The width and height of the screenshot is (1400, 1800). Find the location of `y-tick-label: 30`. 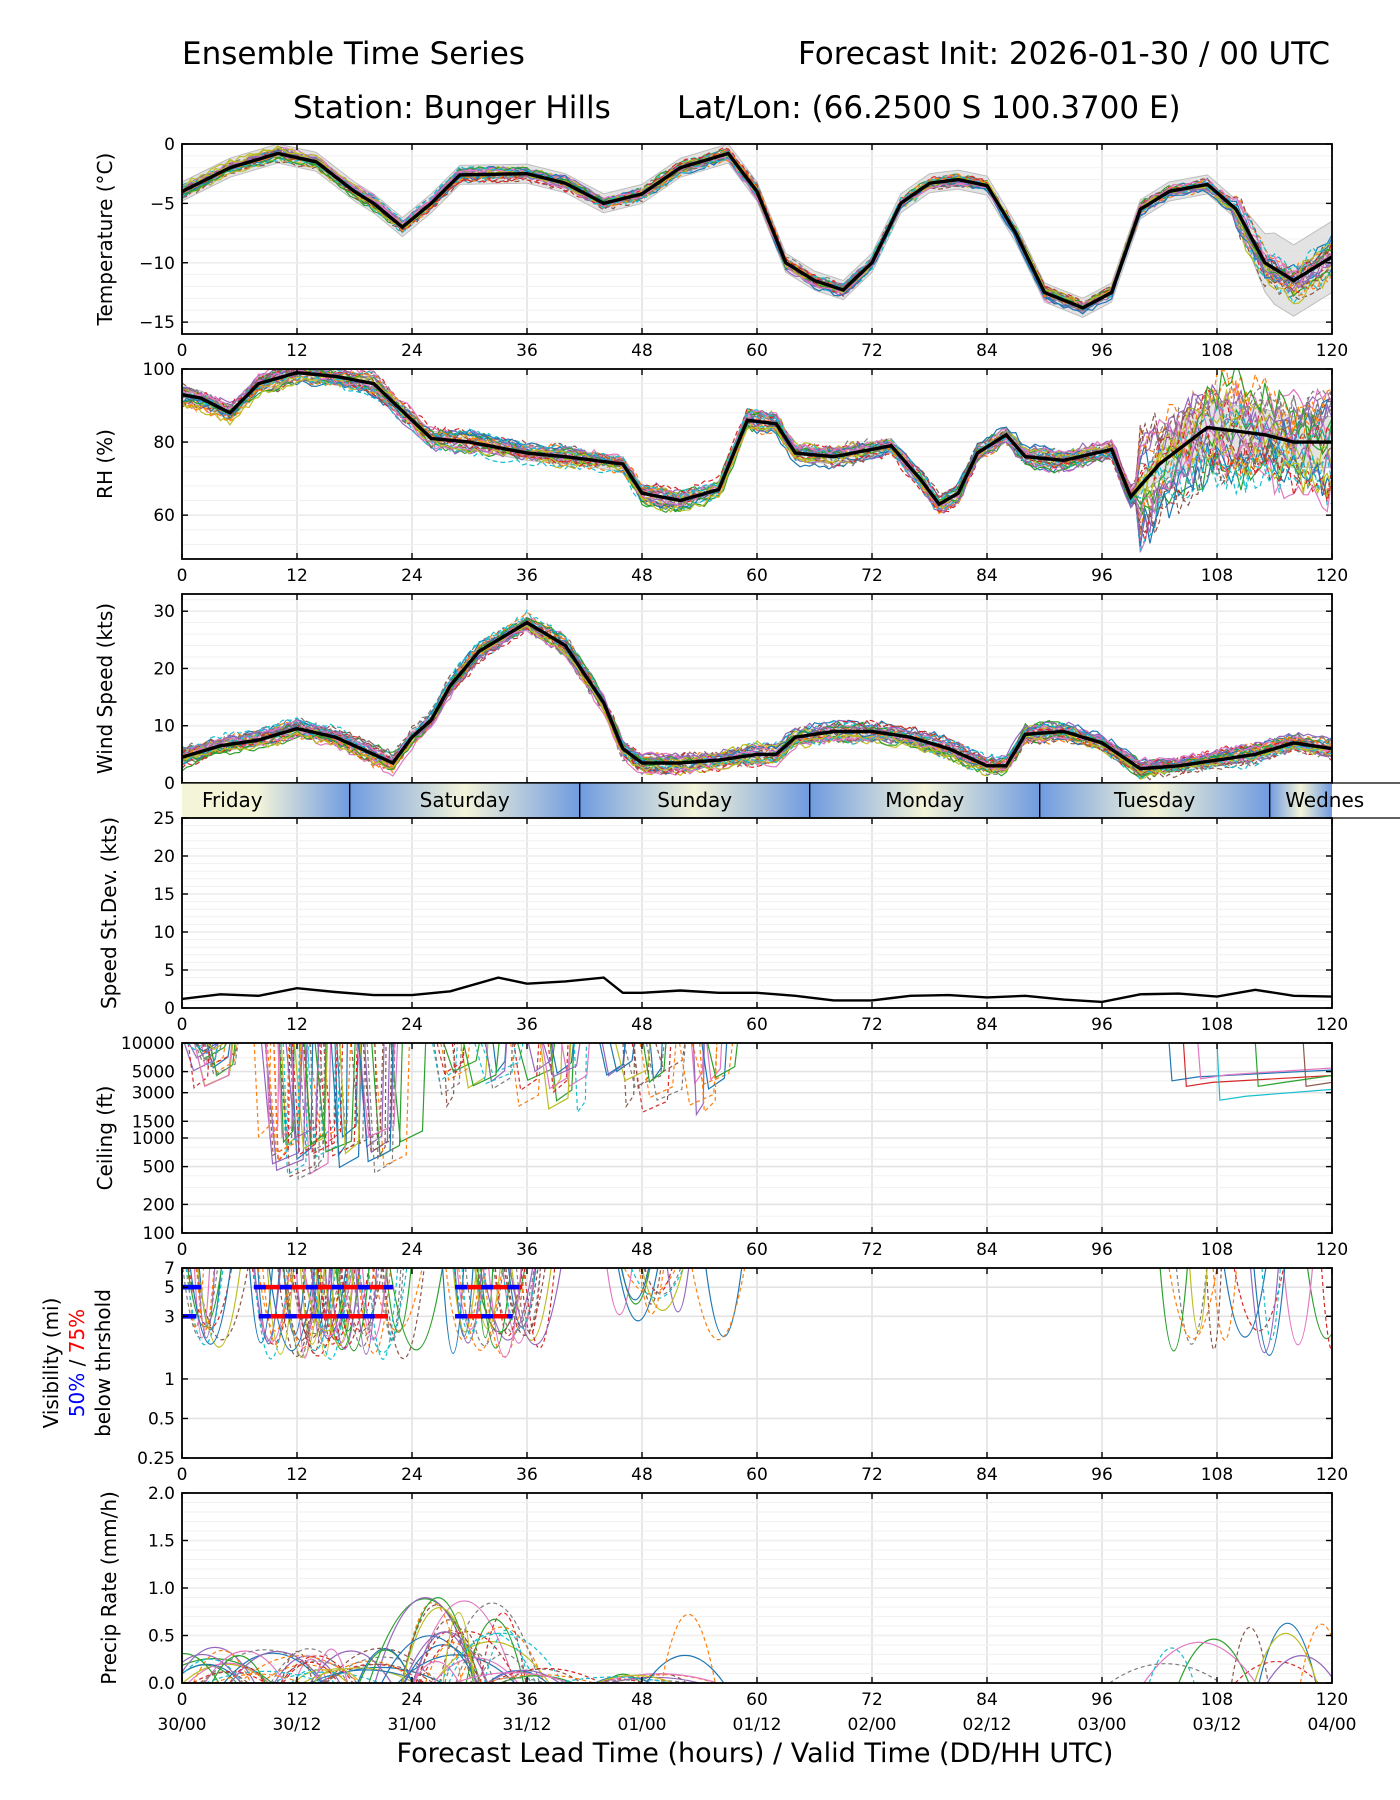

y-tick-label: 30 is located at coordinates (164, 612).